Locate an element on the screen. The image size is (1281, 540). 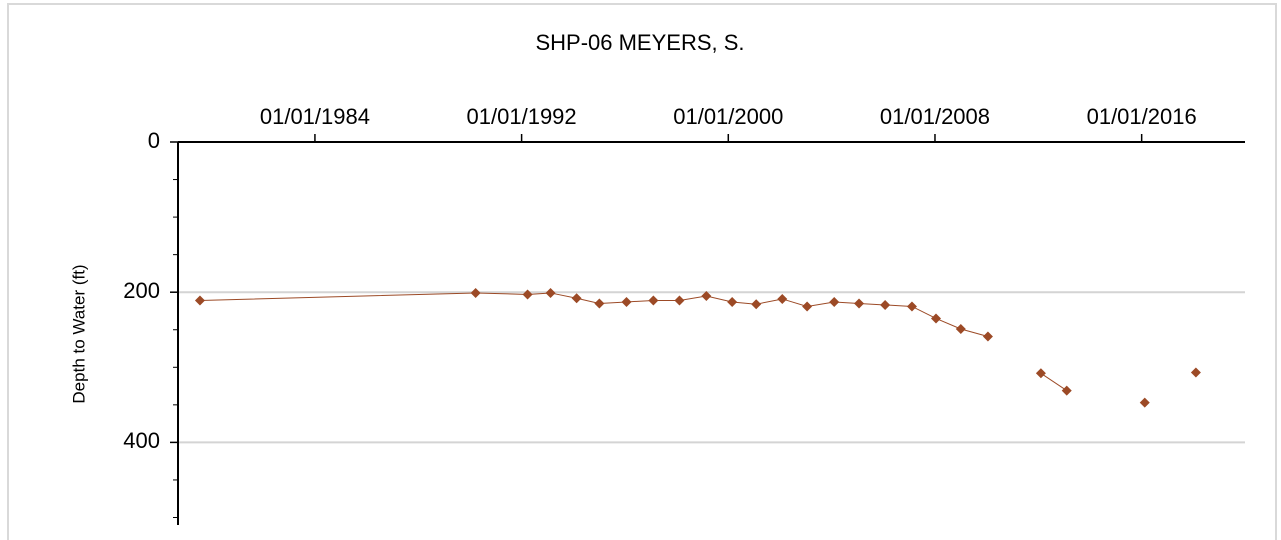
x-tick-label: 01/01/2016 is located at coordinates (1142, 116).